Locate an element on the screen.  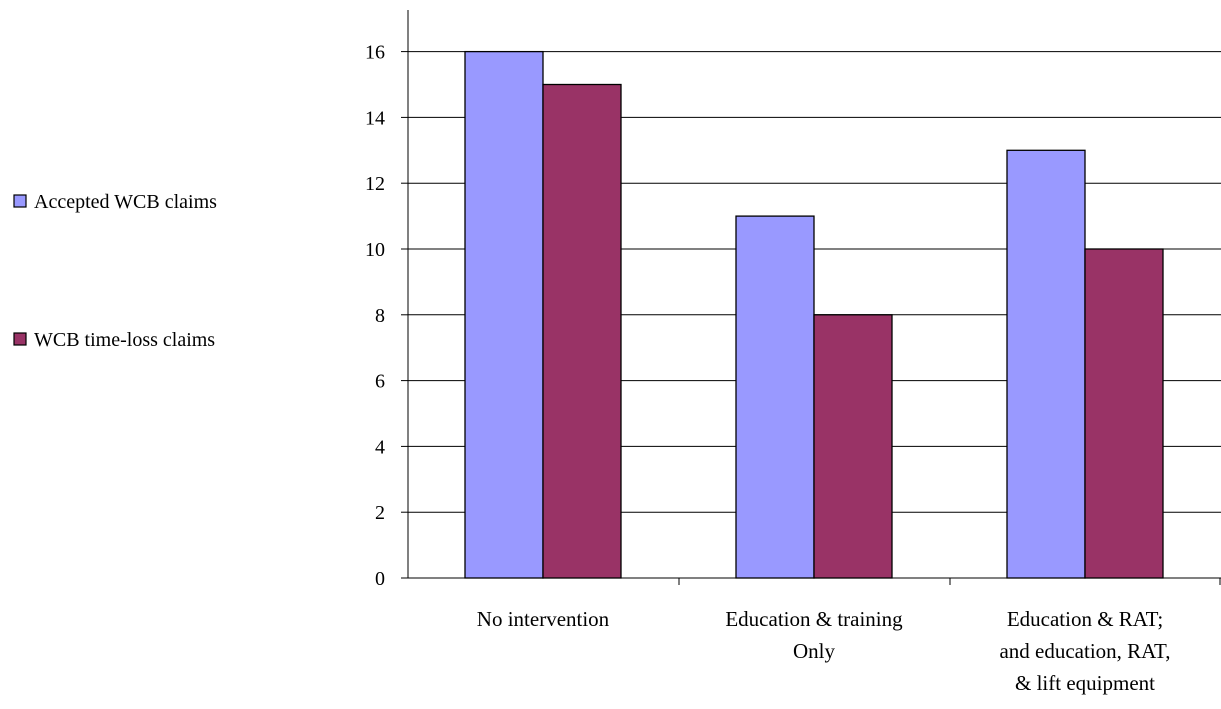
legend-swatch-accepted is located at coordinates (20, 201).